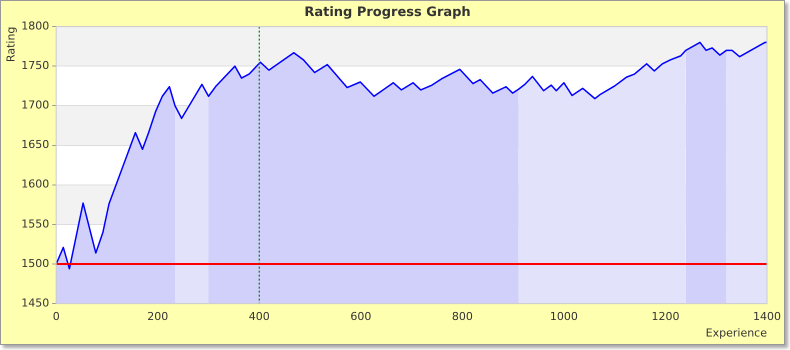 This screenshot has width=790, height=350. Describe the element at coordinates (462, 317) in the screenshot. I see `x-tick-label: 800` at that location.